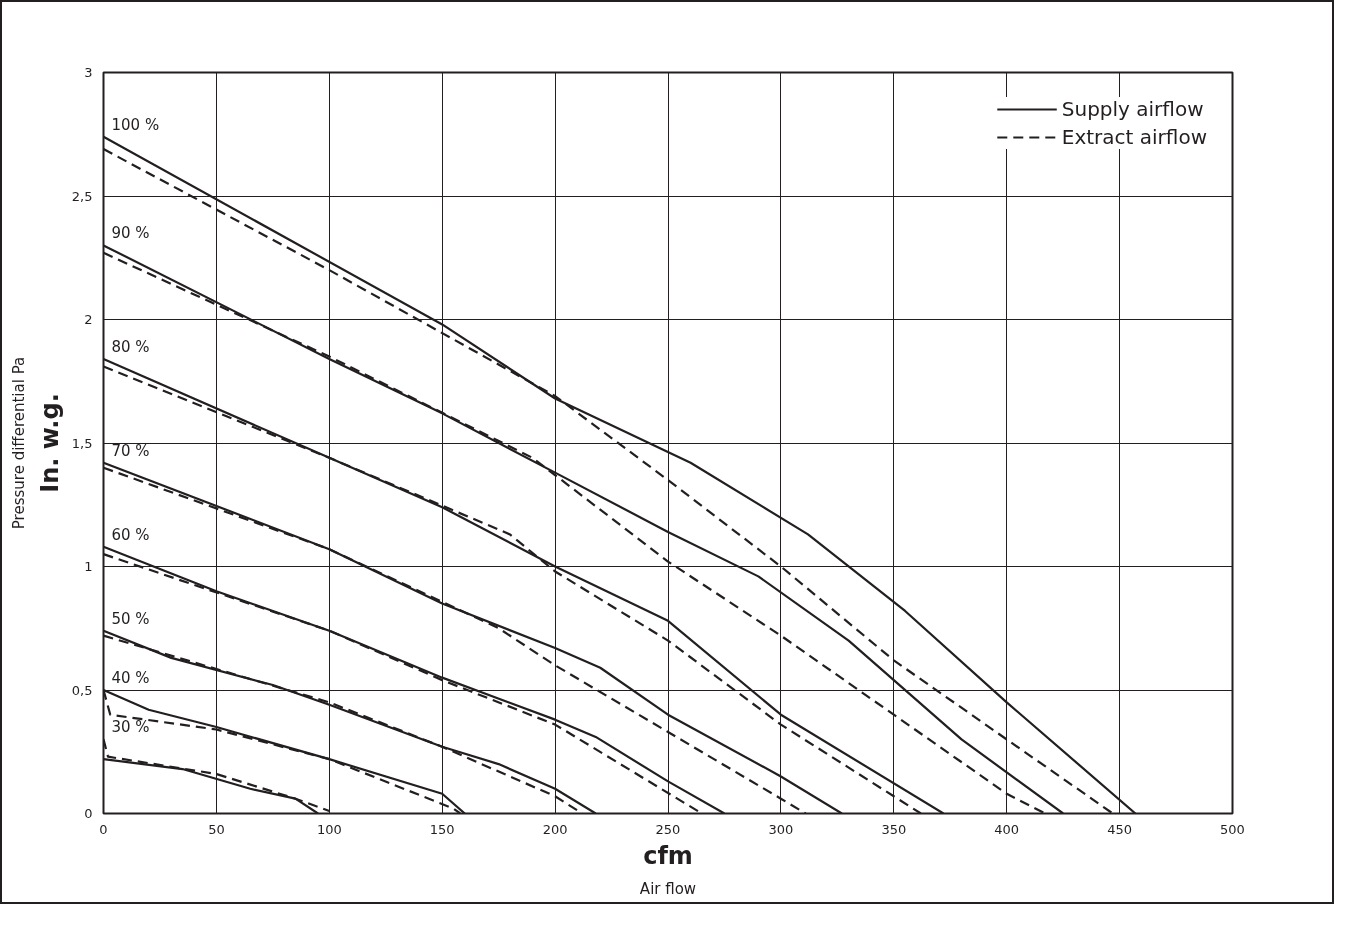 This screenshot has width=1362, height=940. Describe the element at coordinates (130, 727) in the screenshot. I see `annotation: 30 %` at that location.